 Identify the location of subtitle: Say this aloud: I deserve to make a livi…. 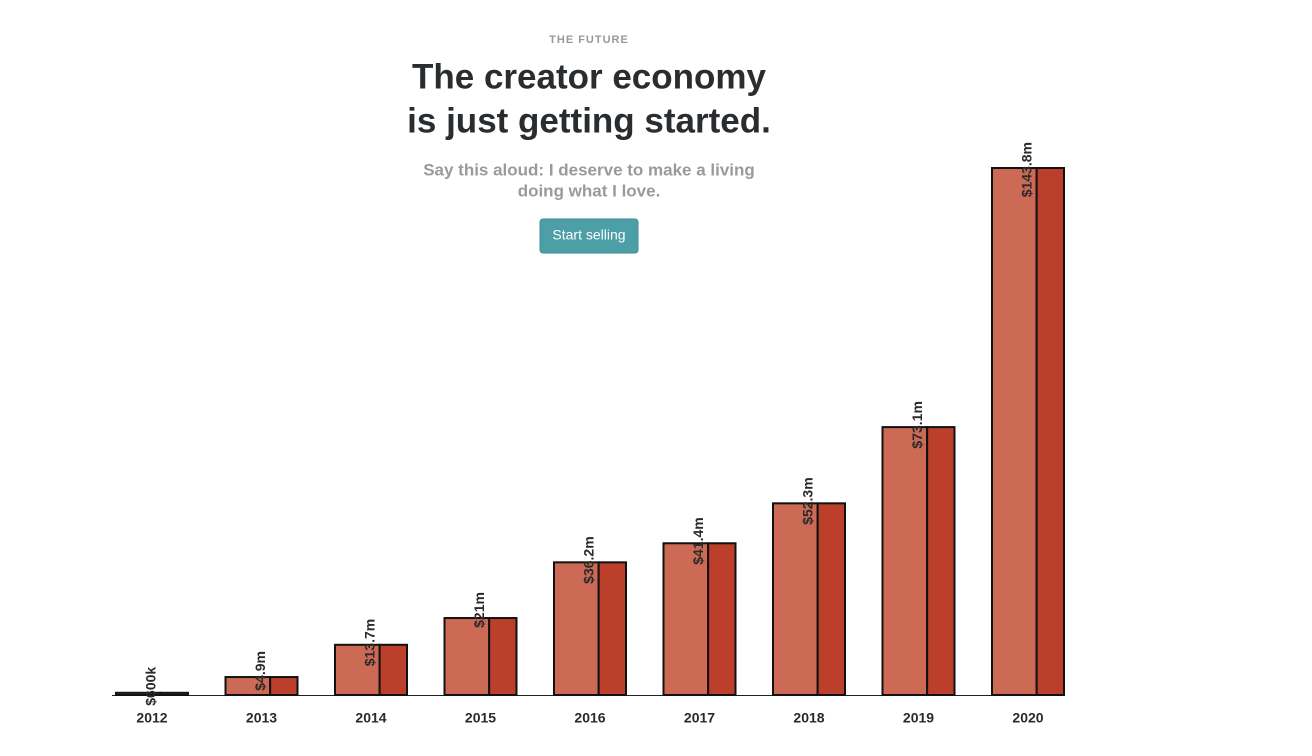
(589, 169).